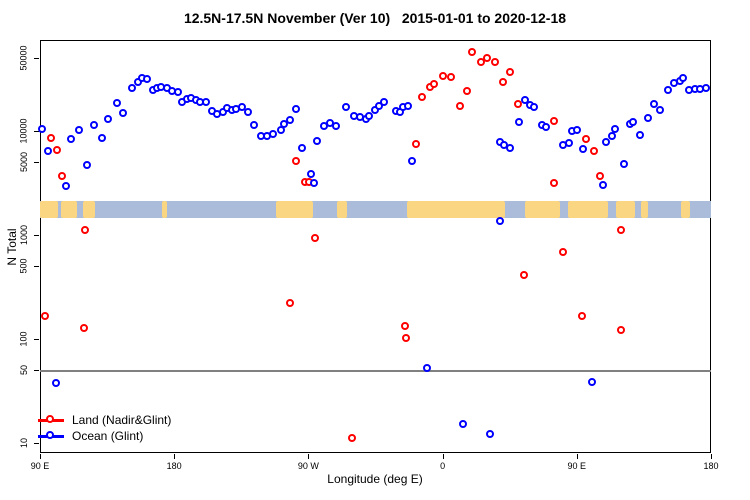 The width and height of the screenshot is (750, 500). Describe the element at coordinates (51, 420) in the screenshot. I see `land-marker-icon` at that location.